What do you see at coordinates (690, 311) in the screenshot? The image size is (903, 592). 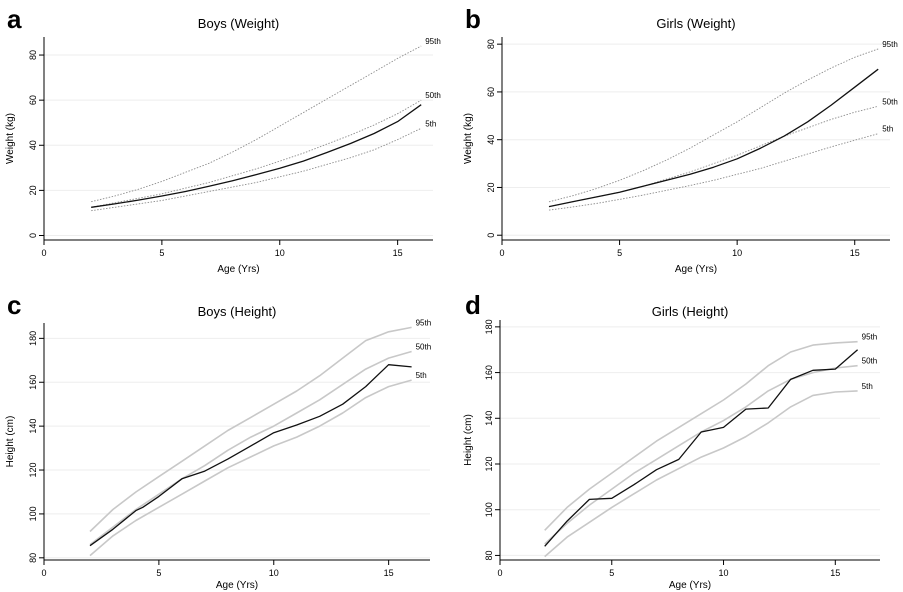 I see `chart-title: Girls (Height)` at bounding box center [690, 311].